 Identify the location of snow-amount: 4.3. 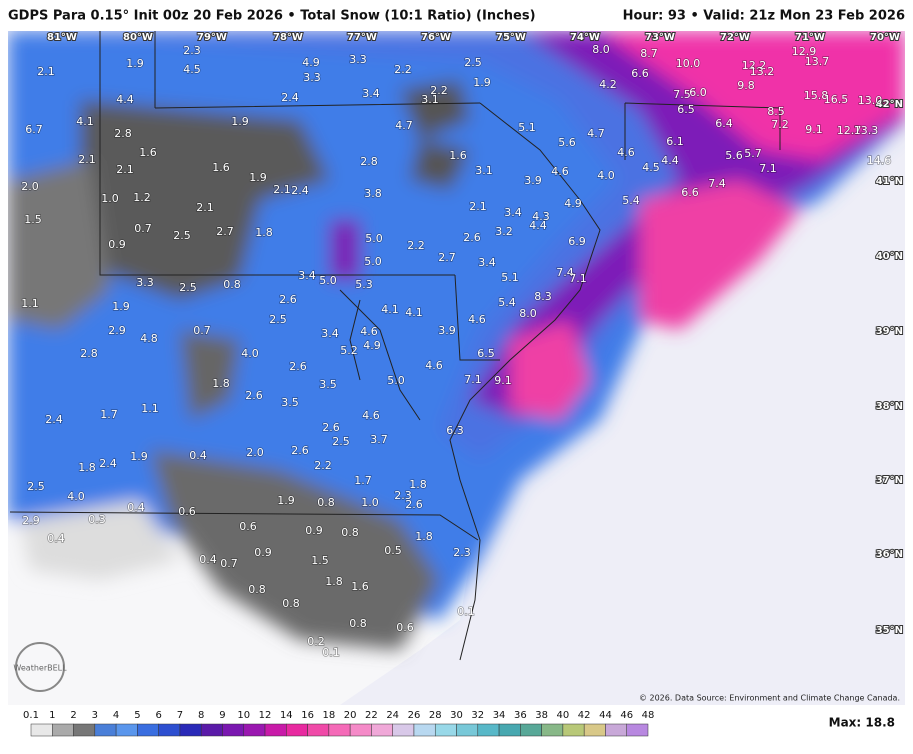
(541, 216).